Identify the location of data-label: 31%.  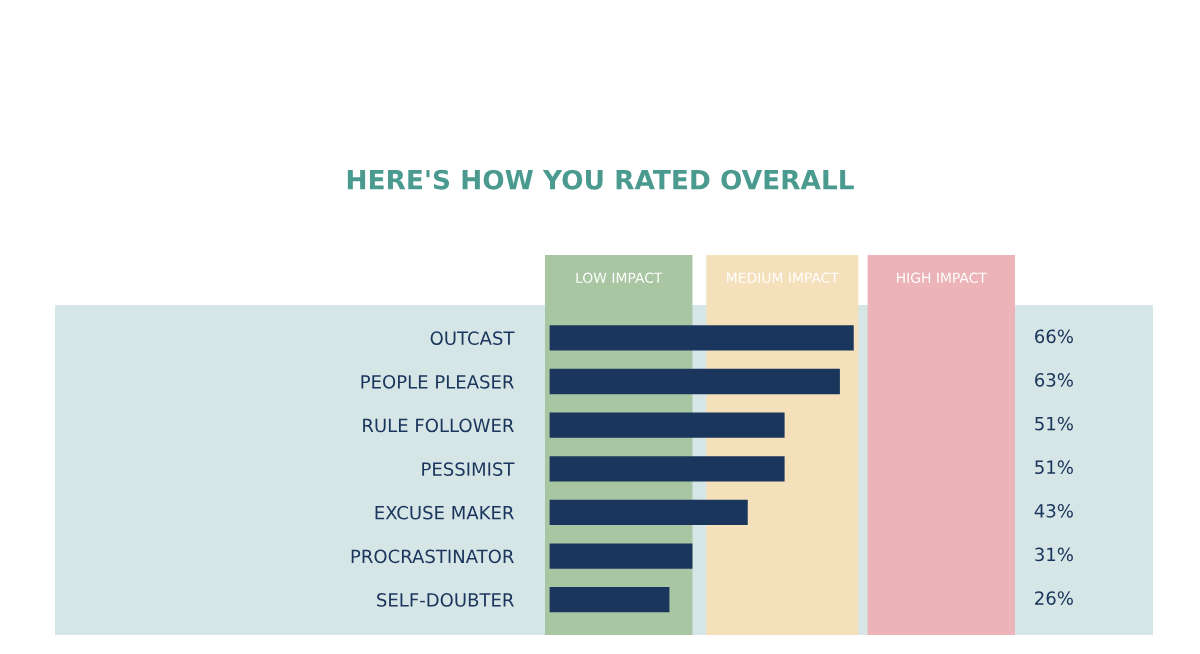
(1054, 554).